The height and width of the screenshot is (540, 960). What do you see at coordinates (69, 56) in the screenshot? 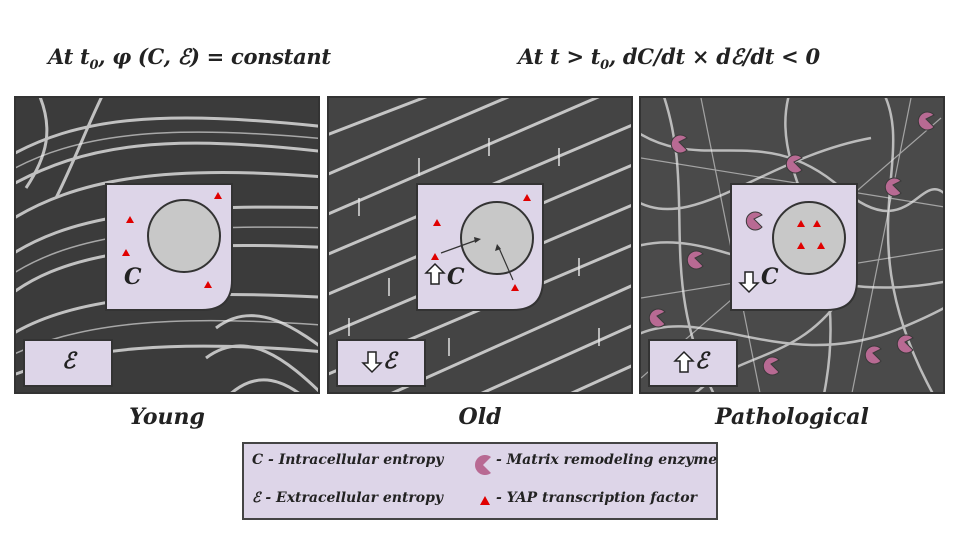
I see `heading-left-pre: At t` at bounding box center [69, 56].